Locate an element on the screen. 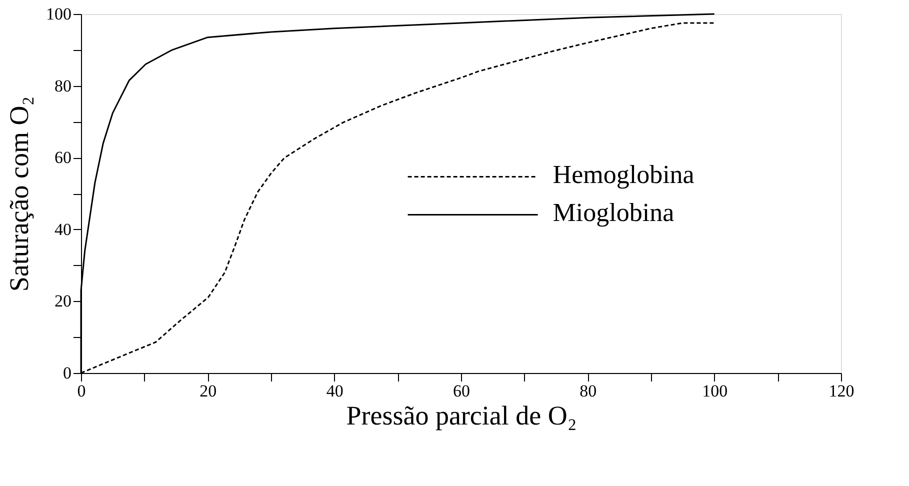 This screenshot has height=486, width=909. legend-label: Mioglobina is located at coordinates (613, 212).